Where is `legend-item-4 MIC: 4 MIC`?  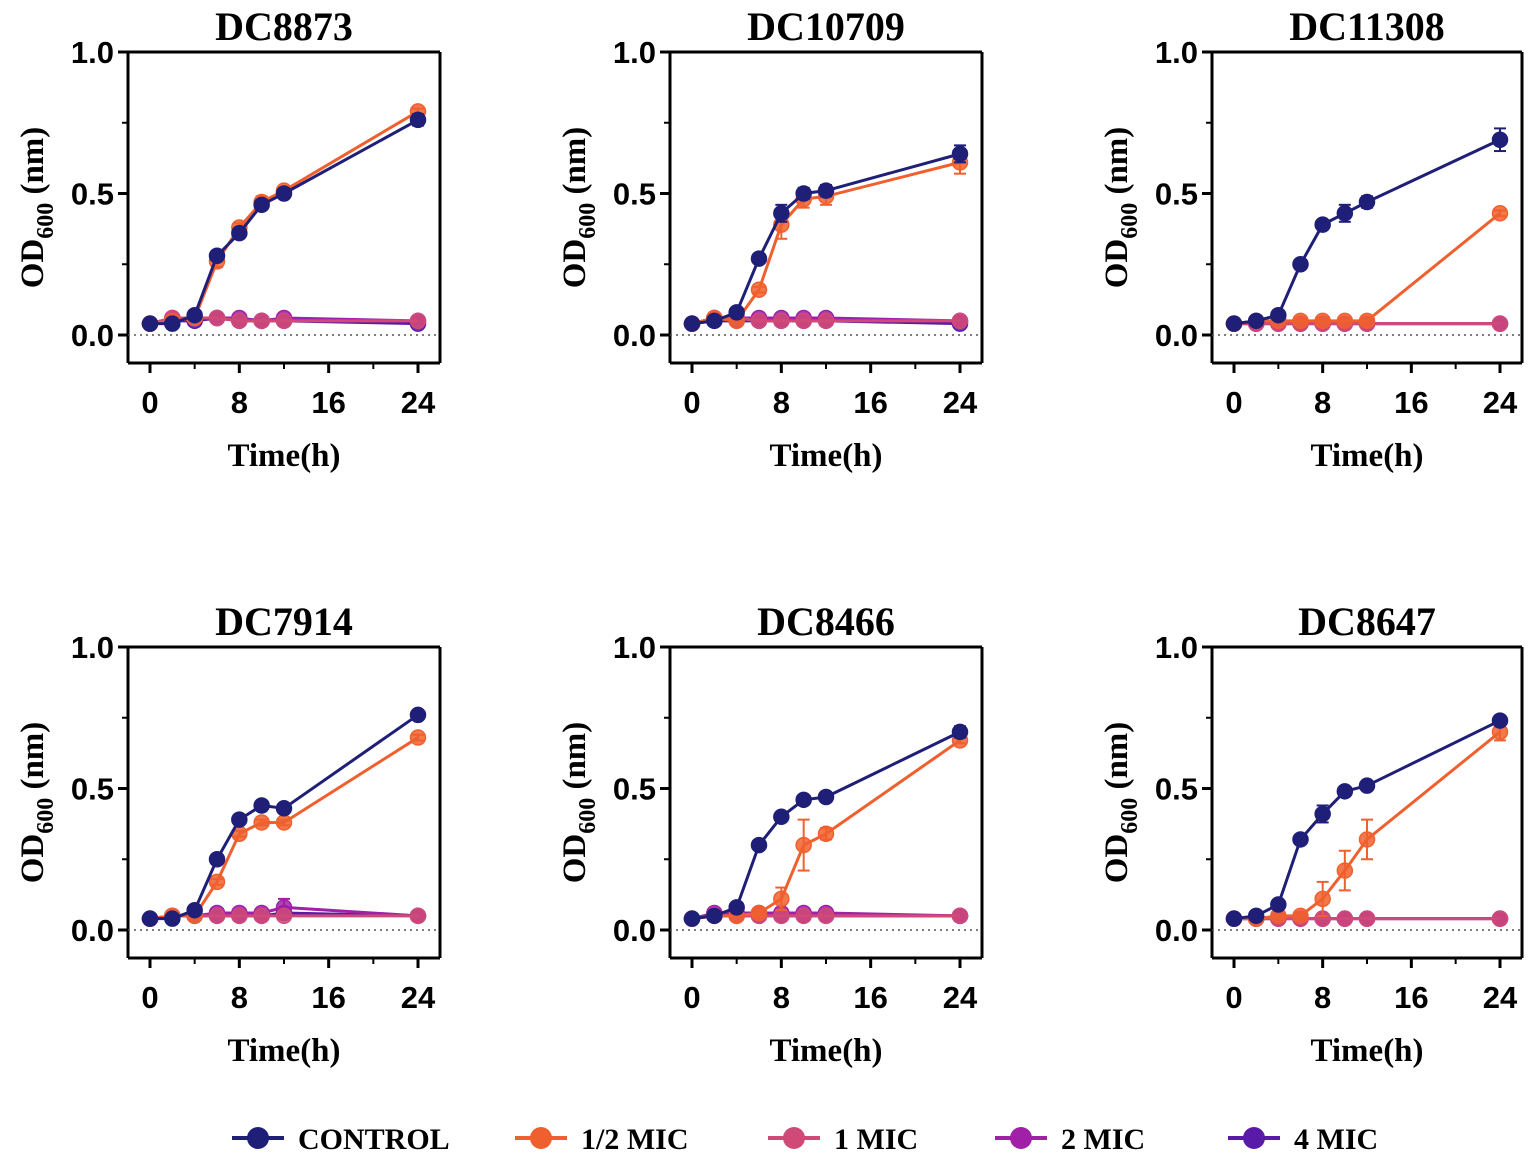 legend-item-4 MIC: 4 MIC is located at coordinates (1303, 1139).